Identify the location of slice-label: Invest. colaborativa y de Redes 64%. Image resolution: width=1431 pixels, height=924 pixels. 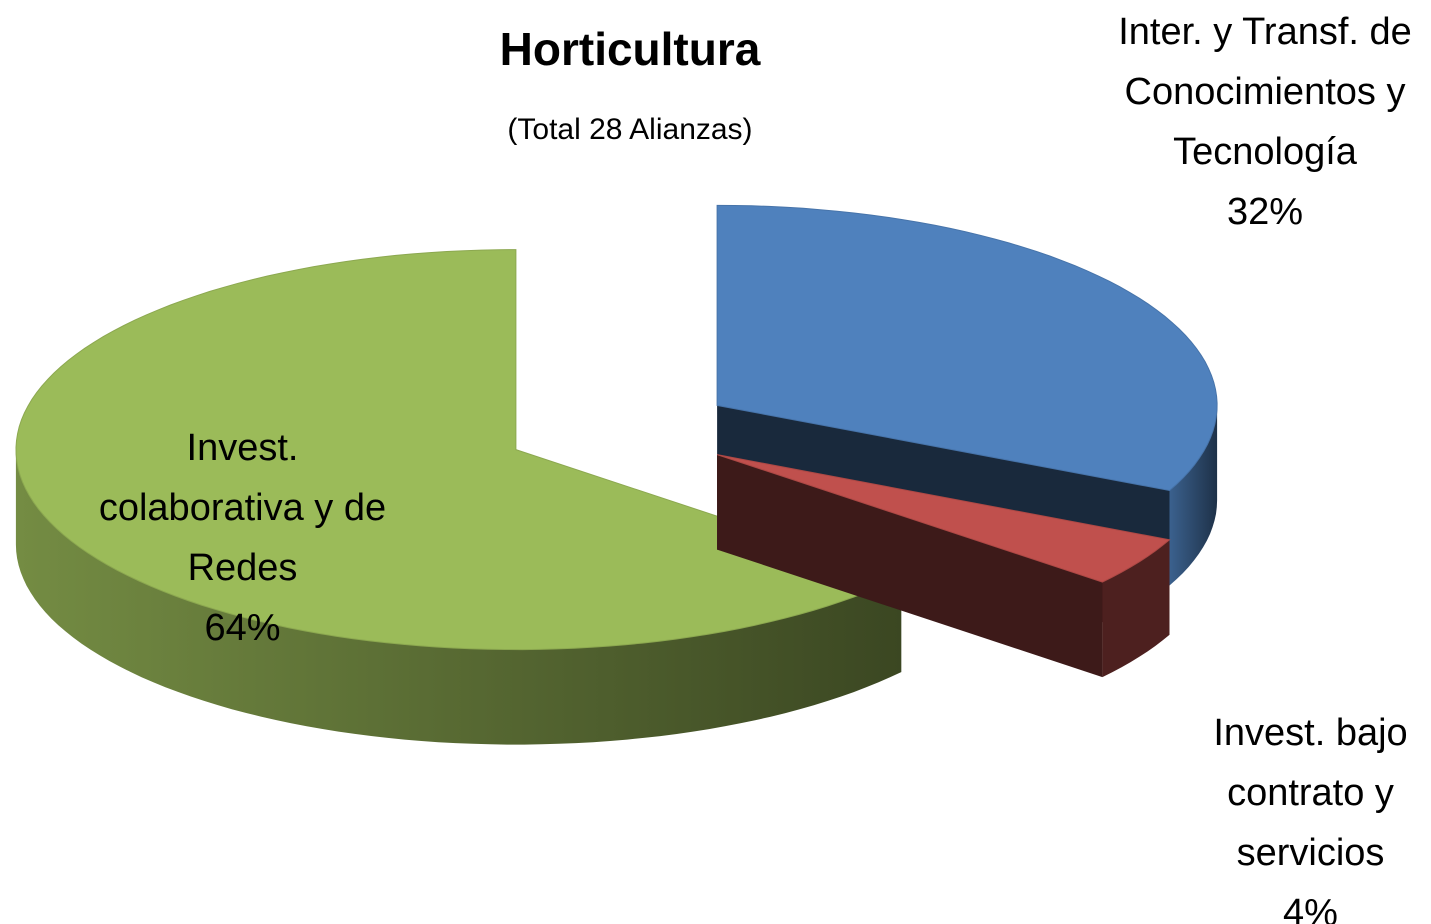
(242, 538).